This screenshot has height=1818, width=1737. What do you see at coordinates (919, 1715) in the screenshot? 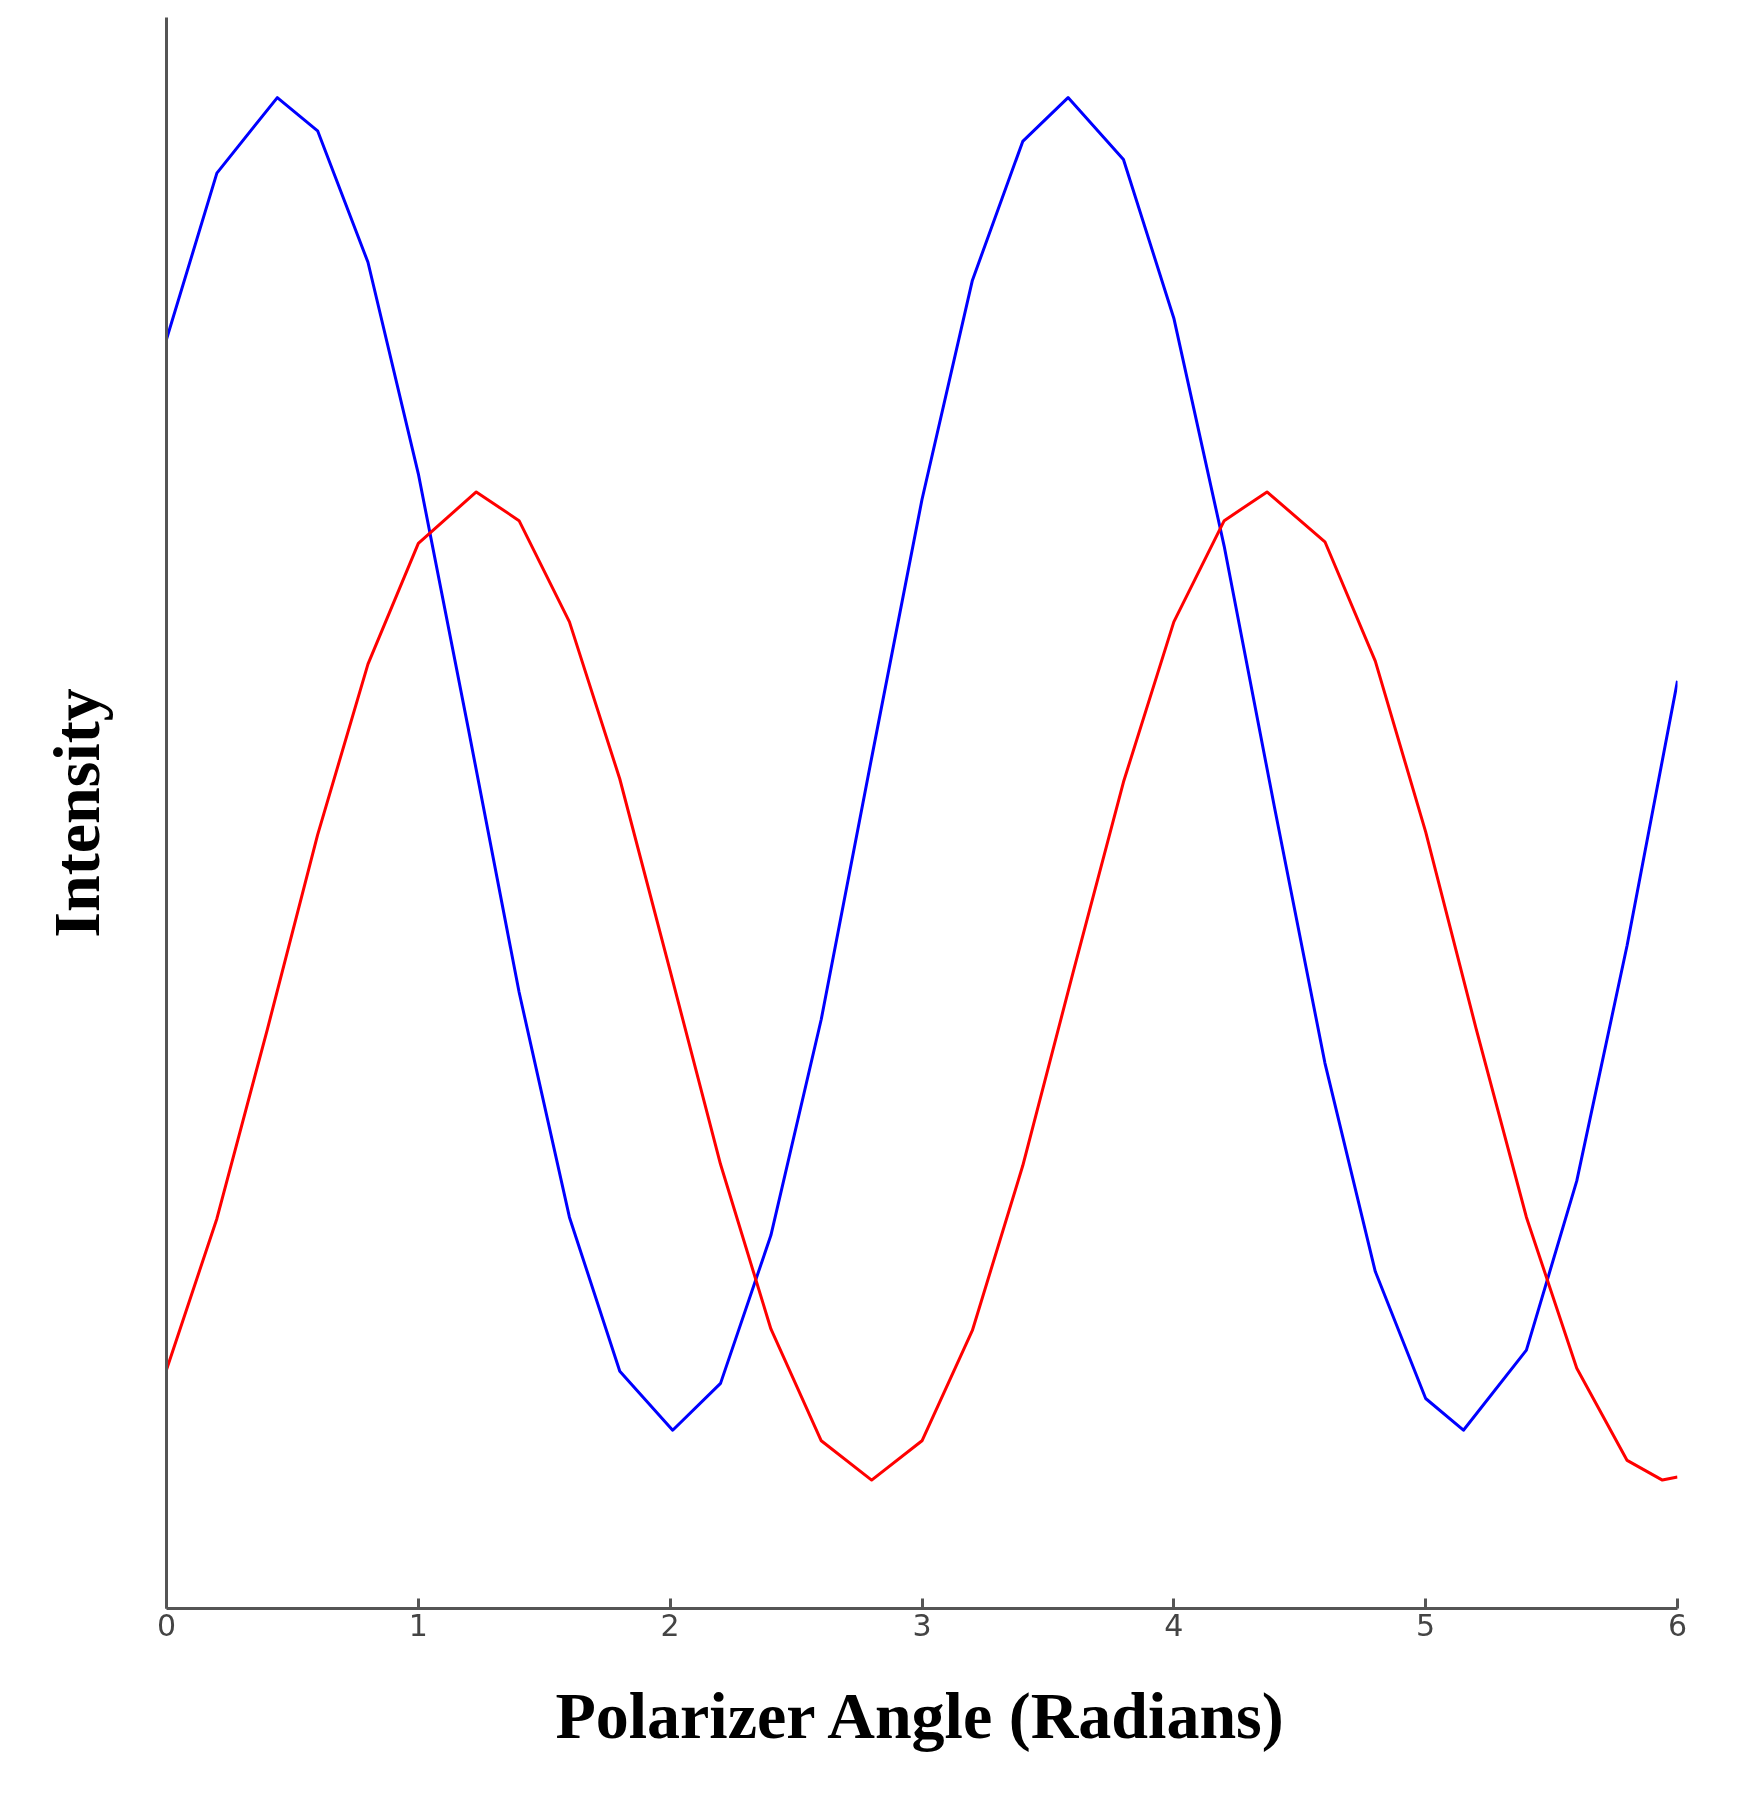
I see `x-axis-title: Polarizer Angle (Radians)` at bounding box center [919, 1715].